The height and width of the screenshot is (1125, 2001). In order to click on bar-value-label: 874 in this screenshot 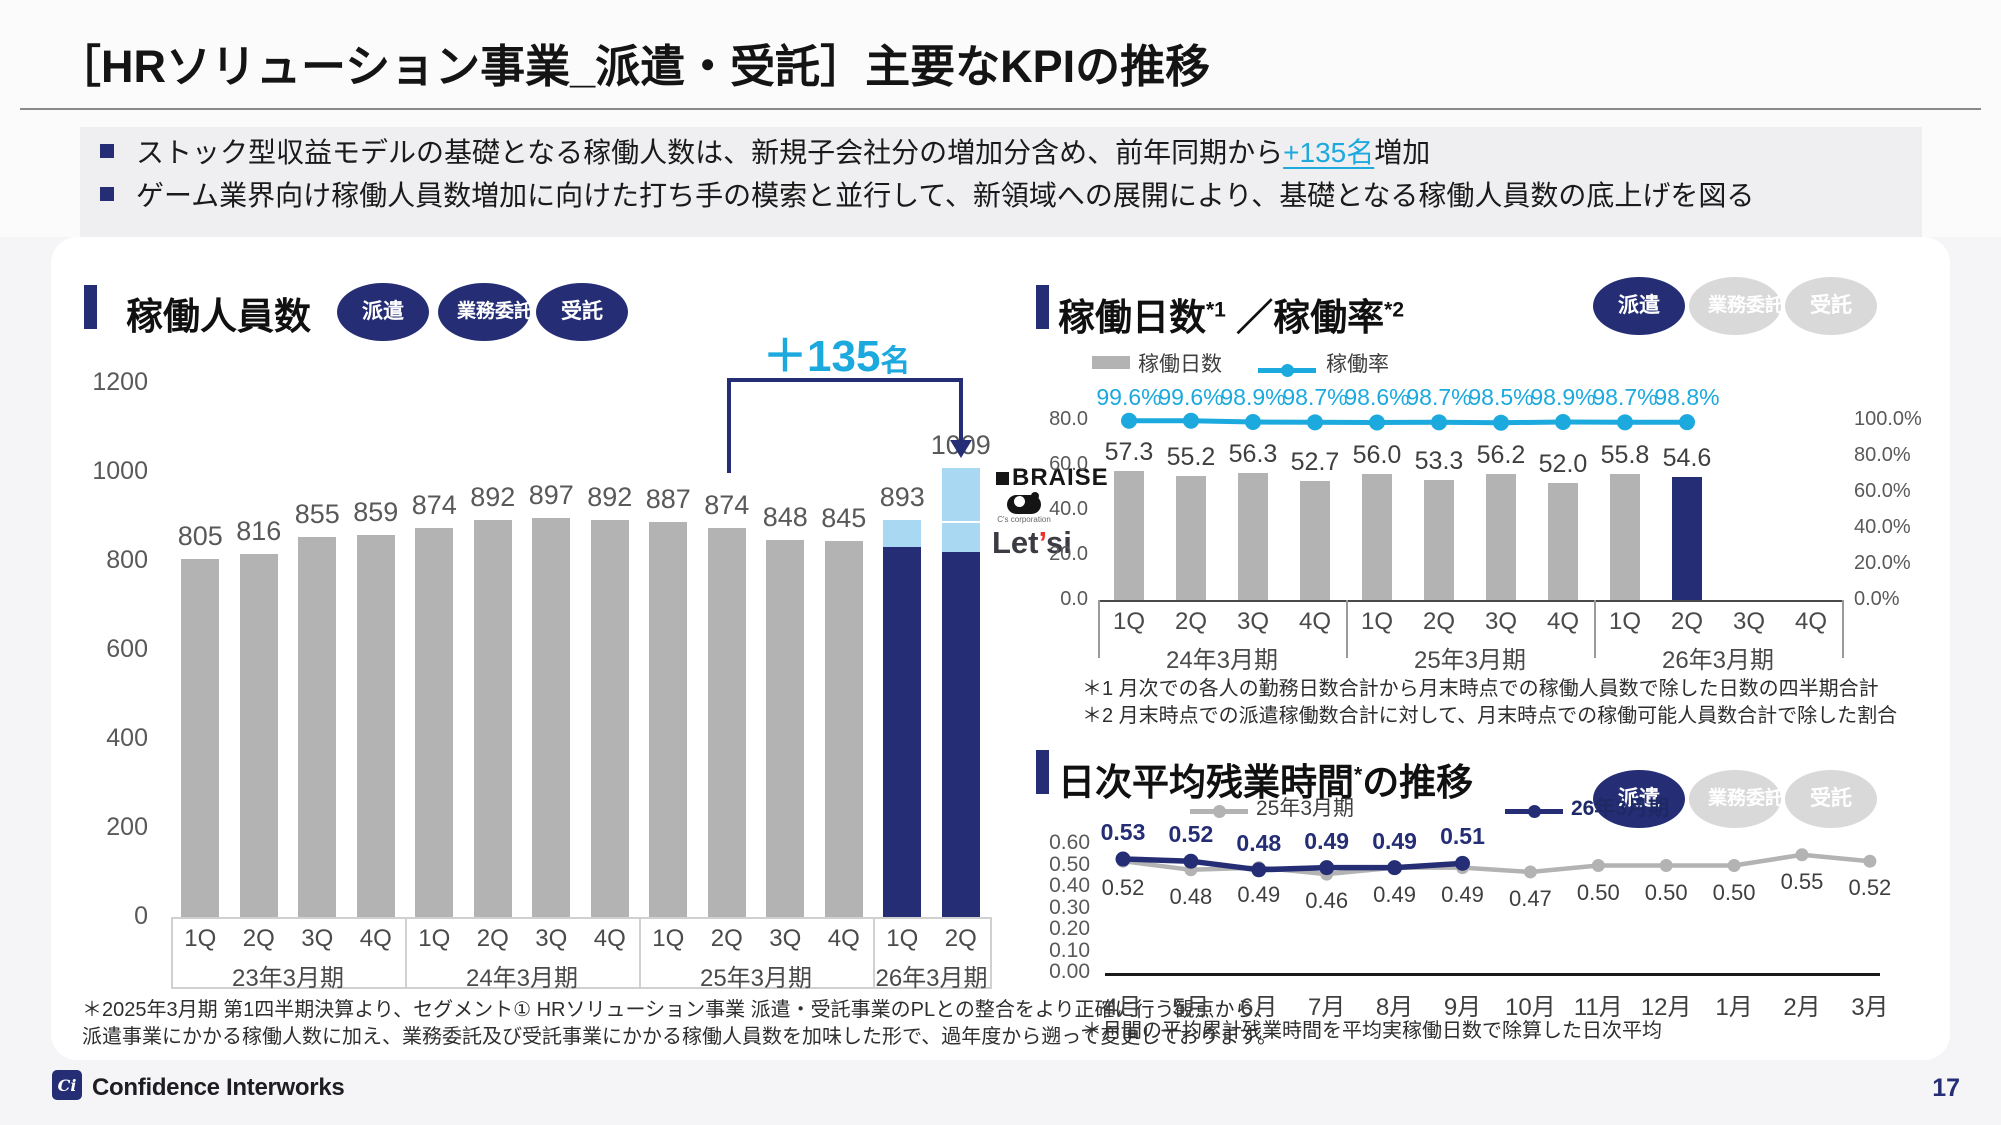, I will do `click(727, 505)`.